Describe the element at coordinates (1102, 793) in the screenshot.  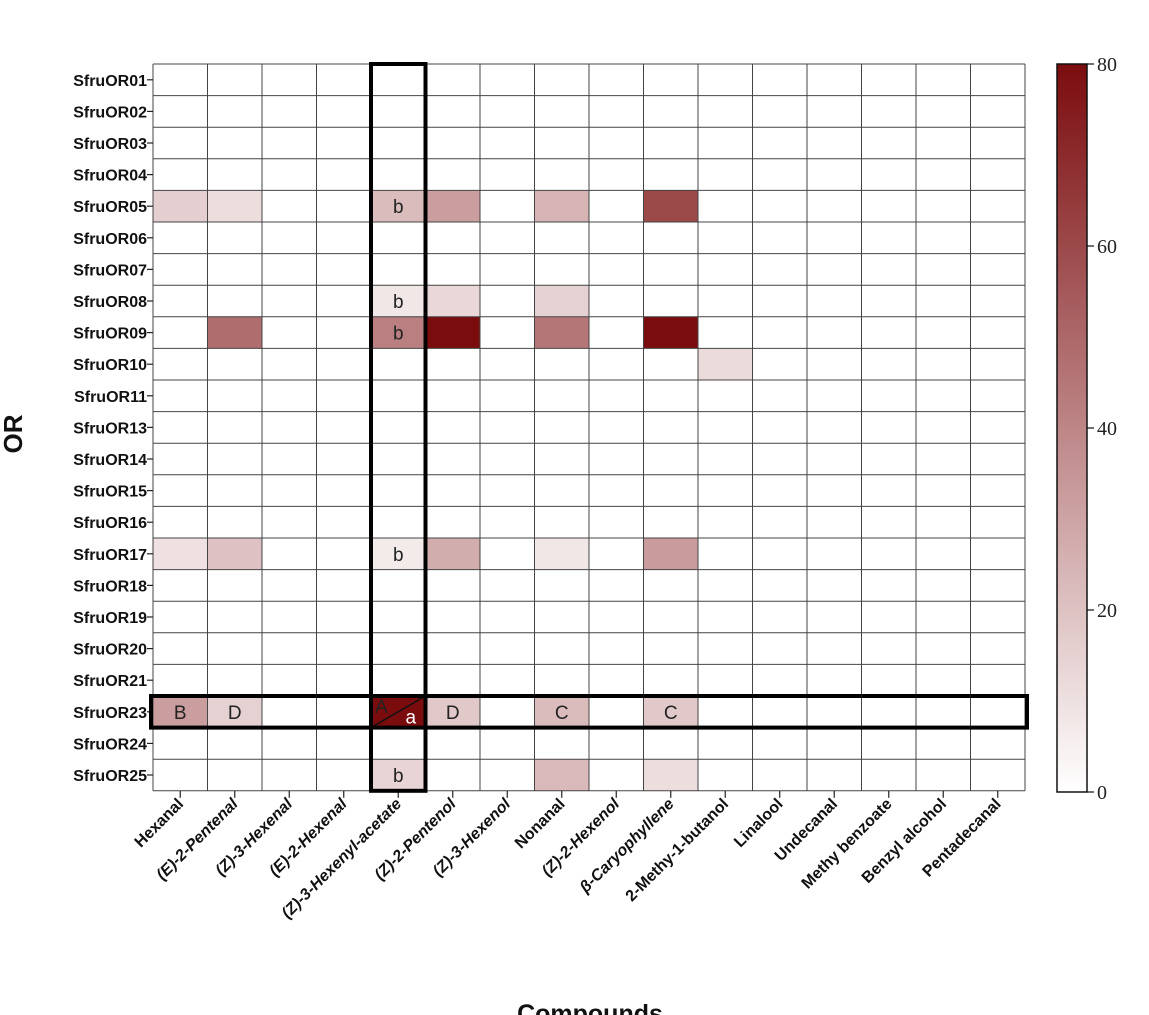
I see `colorbar-tick-label: 0` at that location.